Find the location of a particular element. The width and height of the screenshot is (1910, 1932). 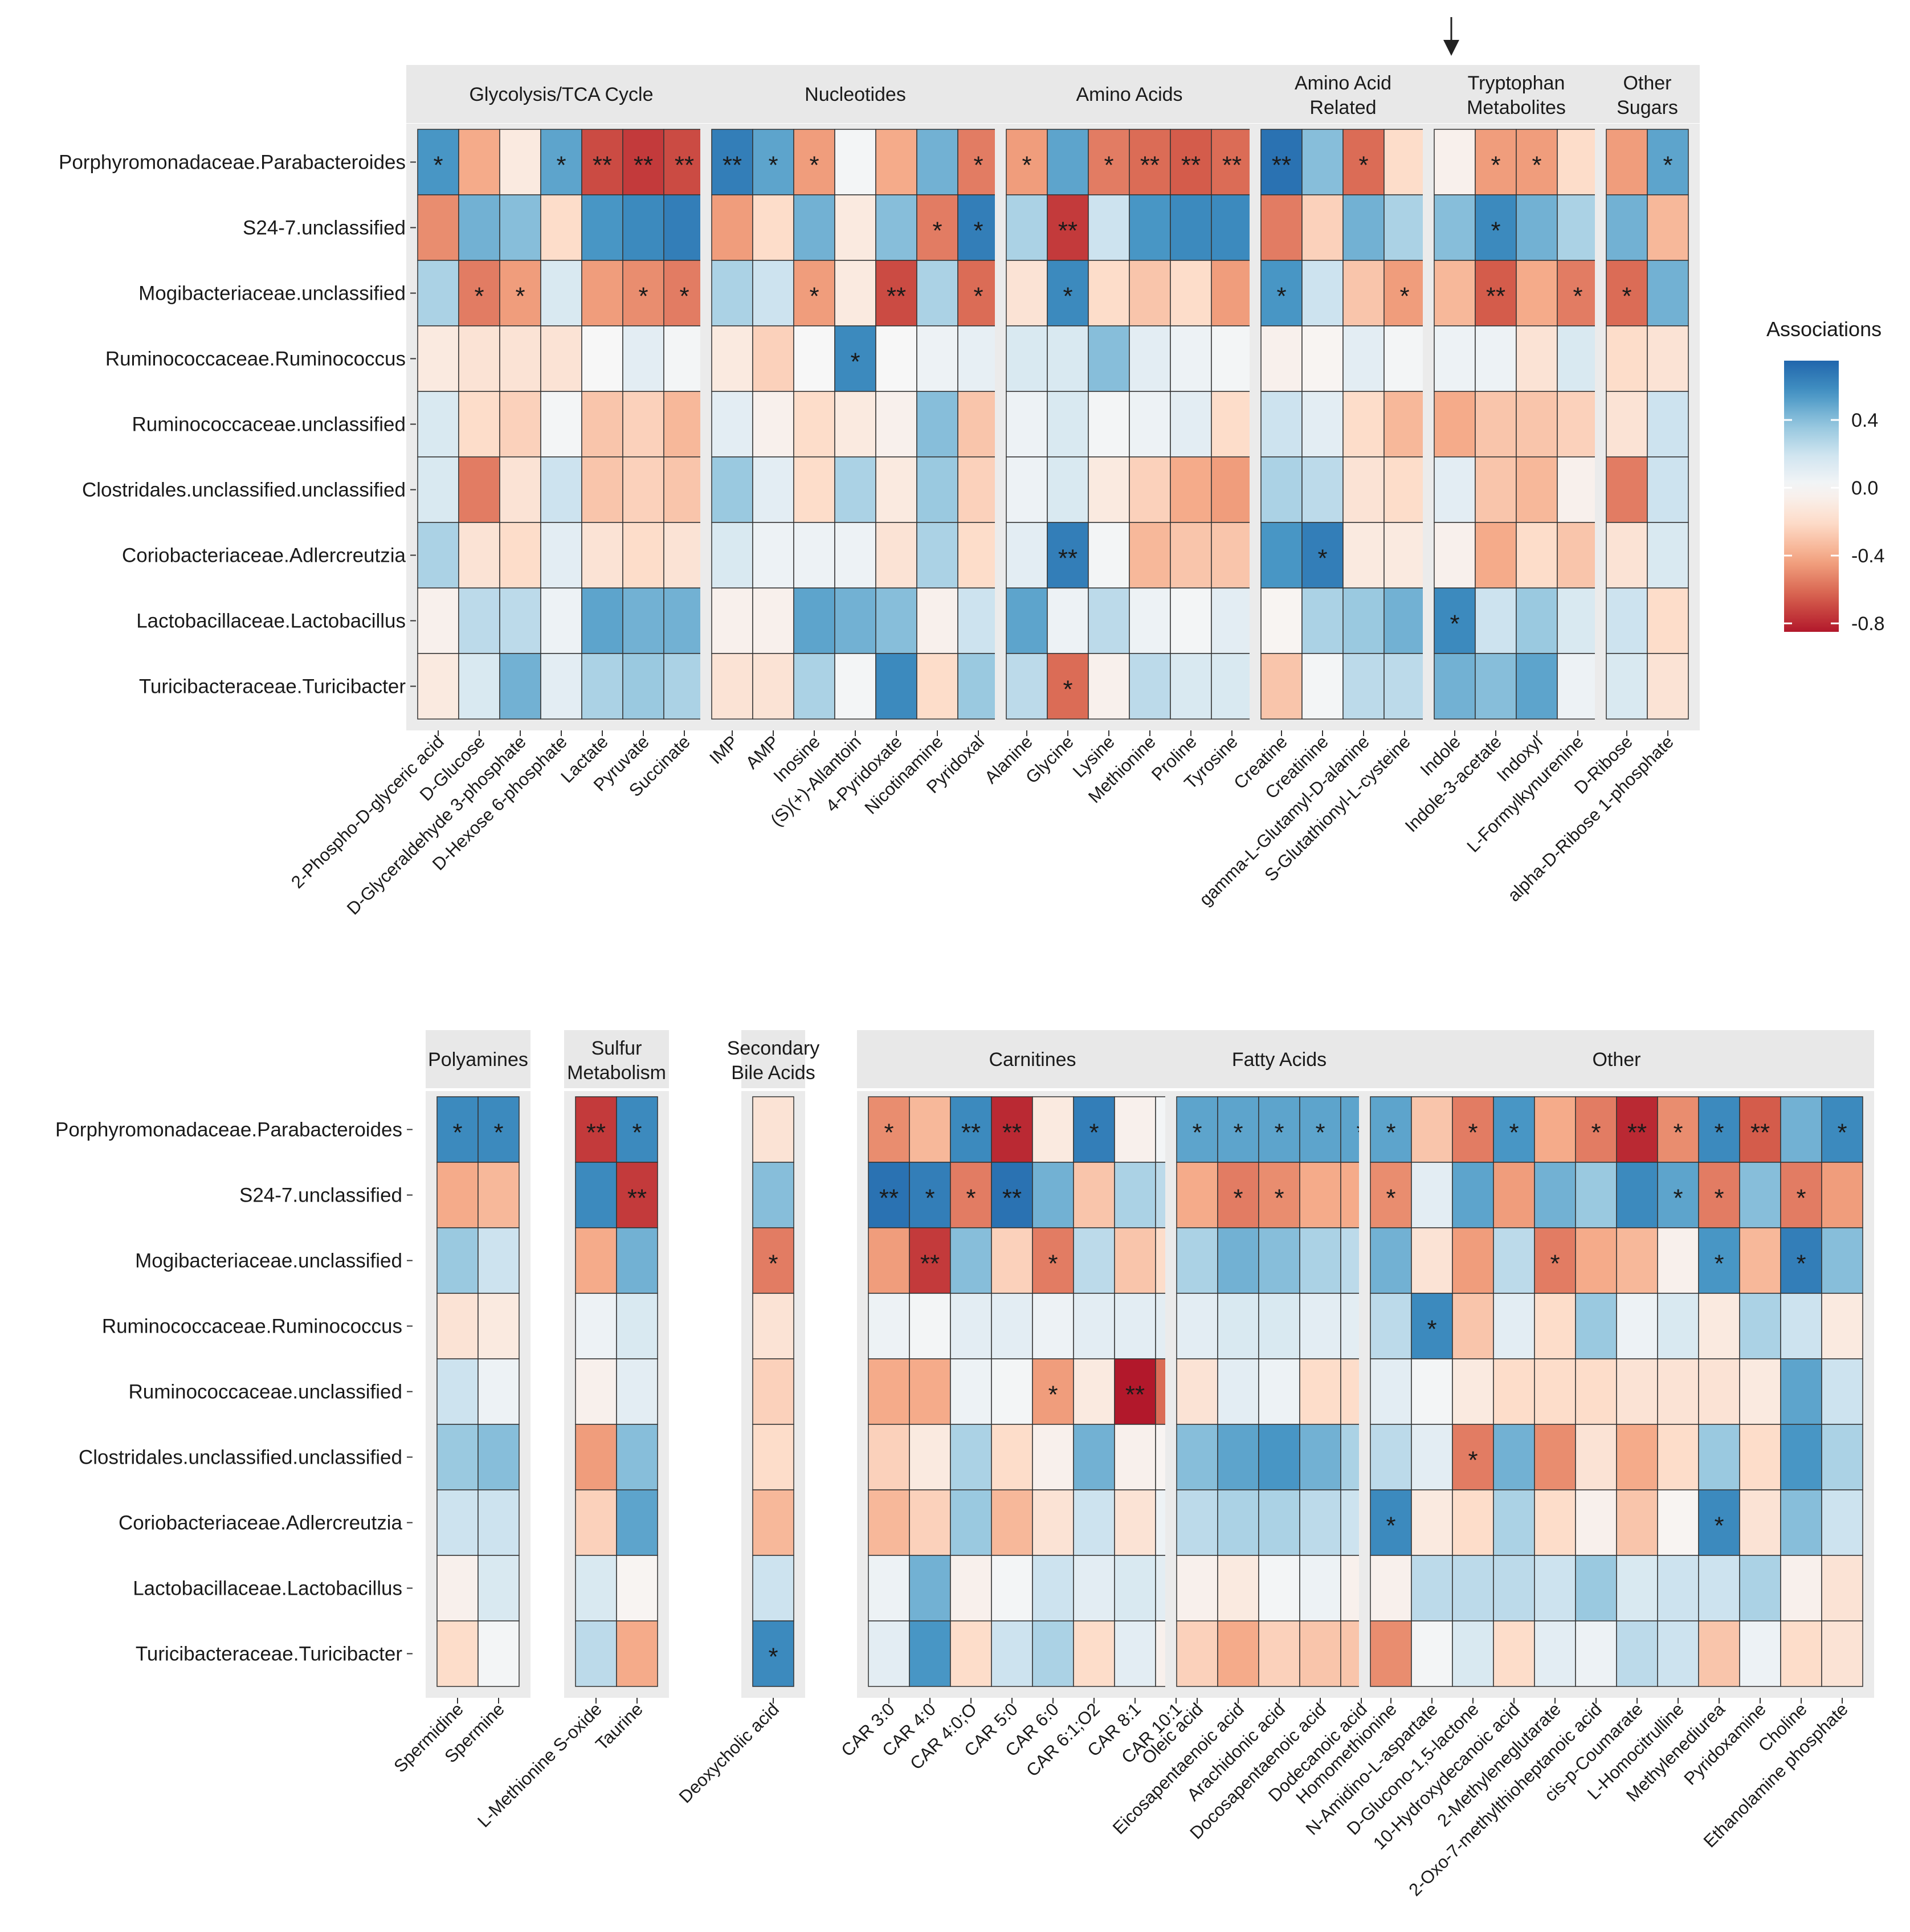

x-tick-label: Deoxycholic acid is located at coordinates (729, 1753).